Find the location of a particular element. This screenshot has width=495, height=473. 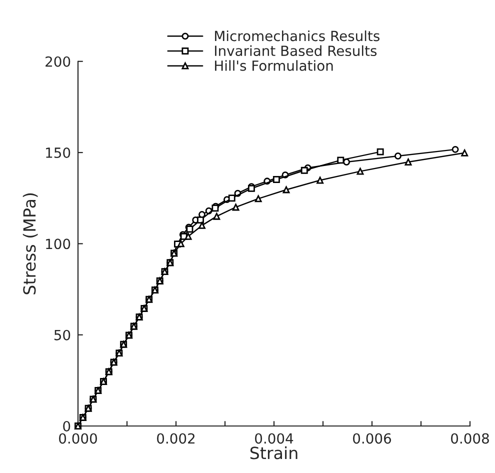

legend-label: Hill's Formulation is located at coordinates (274, 65).